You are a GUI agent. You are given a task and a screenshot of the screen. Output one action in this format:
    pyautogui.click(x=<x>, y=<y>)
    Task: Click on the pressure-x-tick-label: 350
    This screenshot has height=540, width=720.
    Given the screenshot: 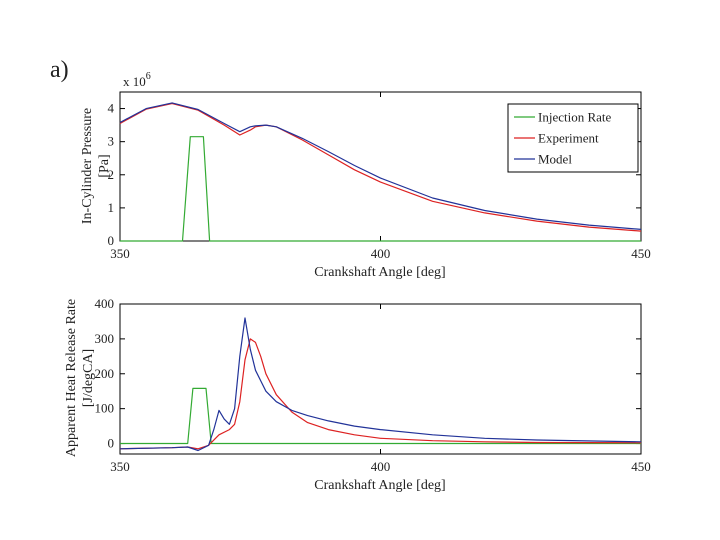 What is the action you would take?
    pyautogui.click(x=120, y=253)
    